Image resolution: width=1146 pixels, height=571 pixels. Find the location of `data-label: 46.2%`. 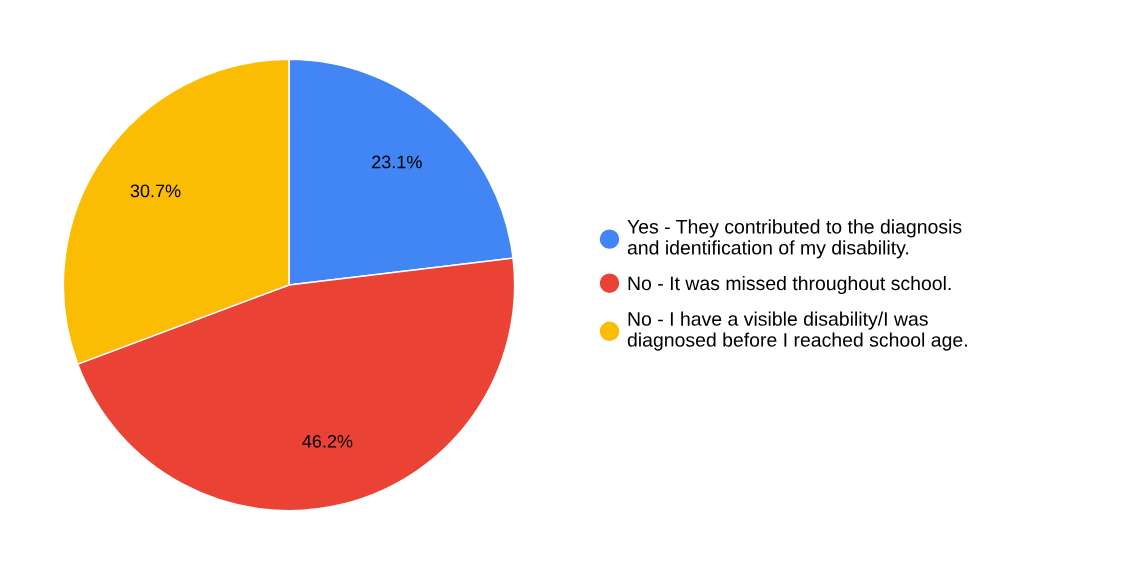

data-label: 46.2% is located at coordinates (327, 441).